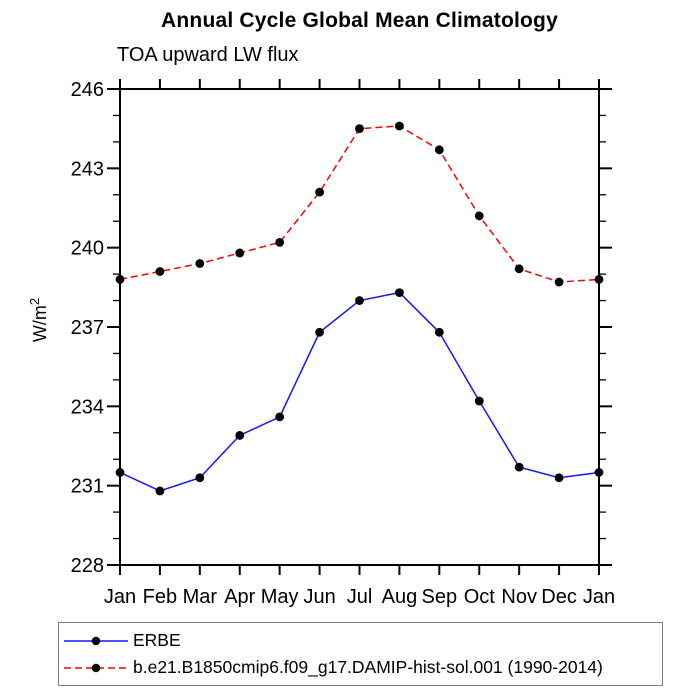 This screenshot has height=700, width=700. I want to click on chart-title: Annual Cycle Global Mean Climatology, so click(359, 20).